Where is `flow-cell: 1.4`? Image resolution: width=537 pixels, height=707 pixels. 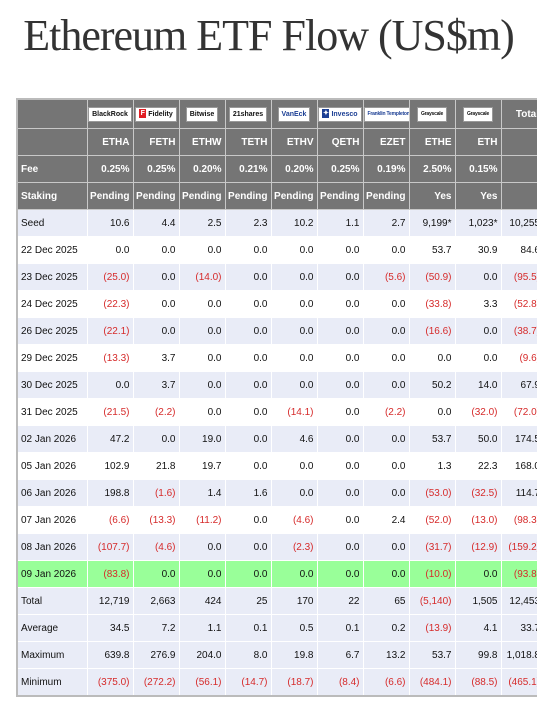 flow-cell: 1.4 is located at coordinates (202, 493).